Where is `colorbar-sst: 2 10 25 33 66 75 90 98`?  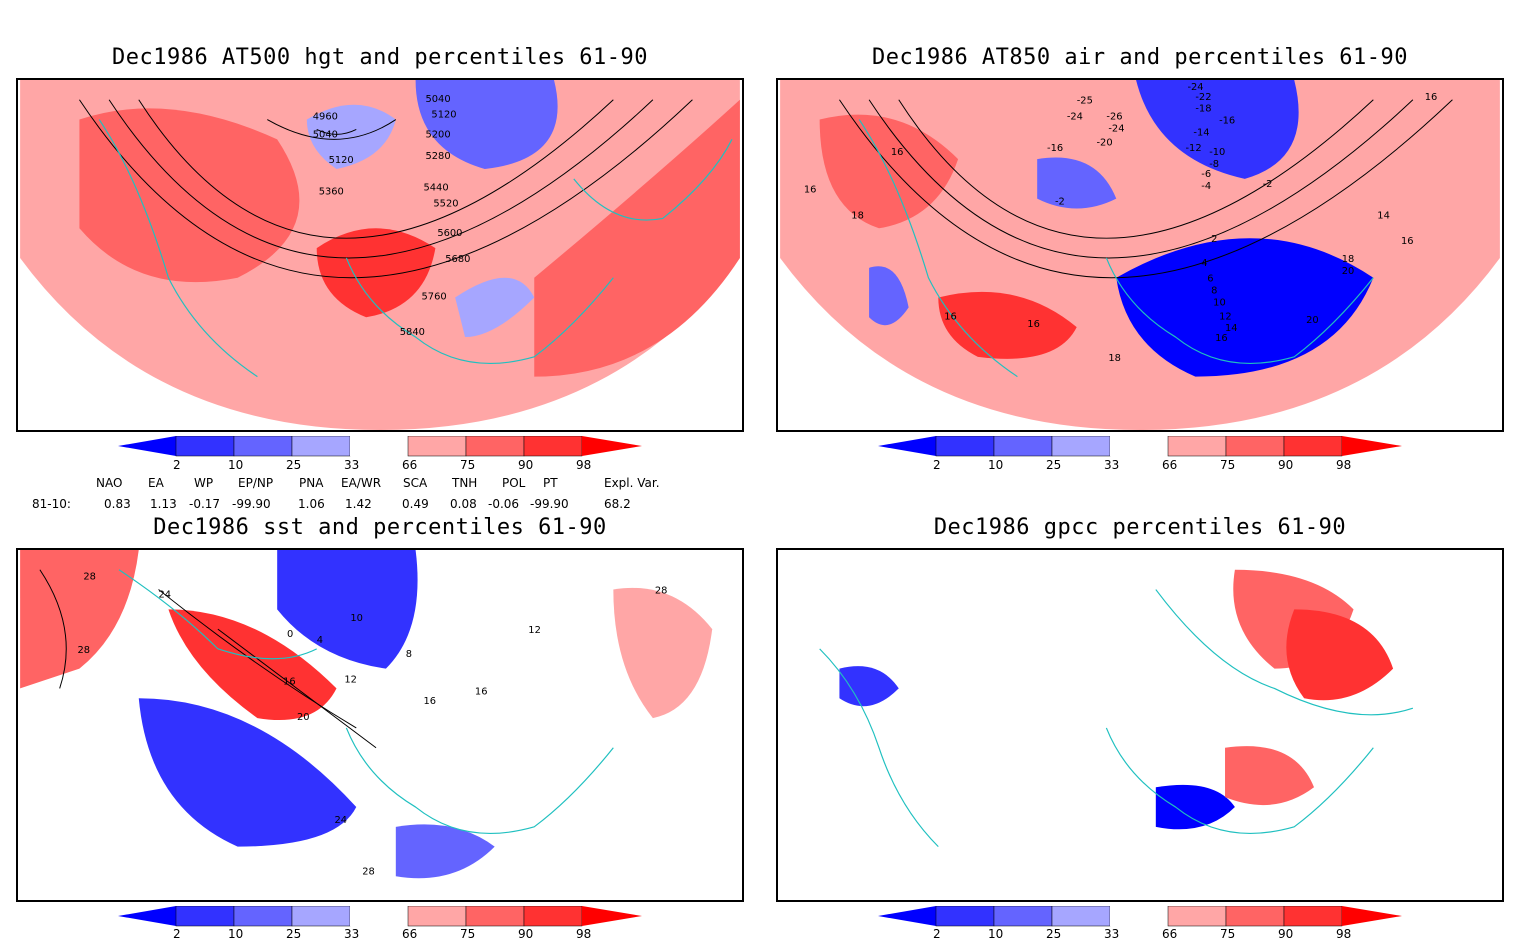 colorbar-sst: 2 10 25 33 66 75 90 98 is located at coordinates (380, 923).